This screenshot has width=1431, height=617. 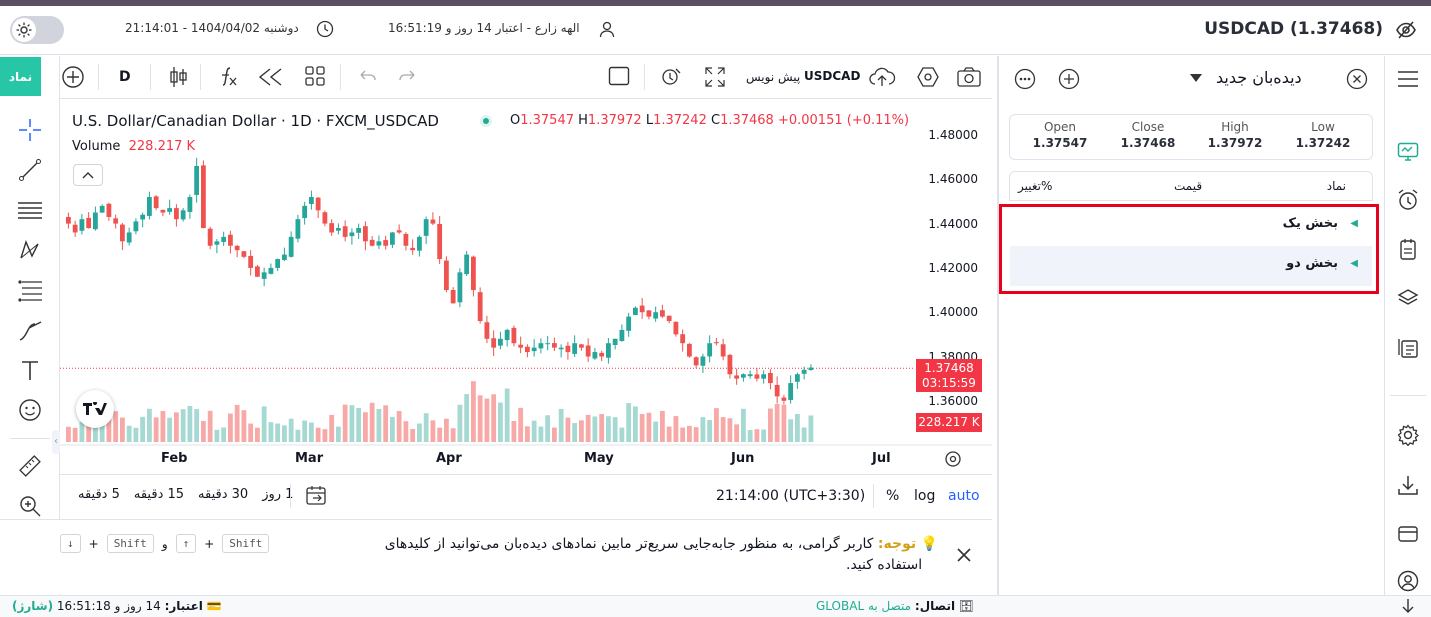 I want to click on wallet-icon, so click(x=1408, y=534).